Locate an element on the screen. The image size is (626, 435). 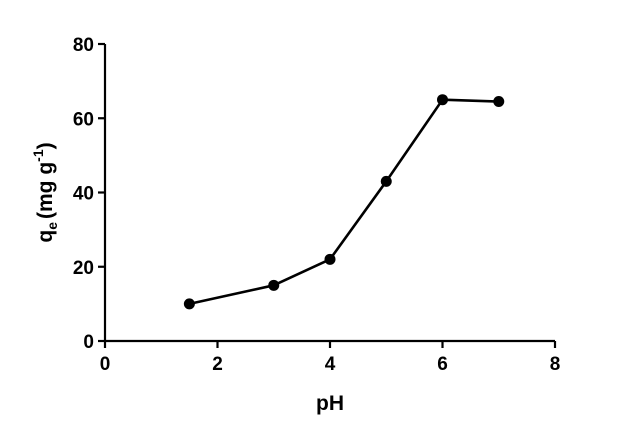
y-axis-title-unit: (mg g is located at coordinates (45, 190).